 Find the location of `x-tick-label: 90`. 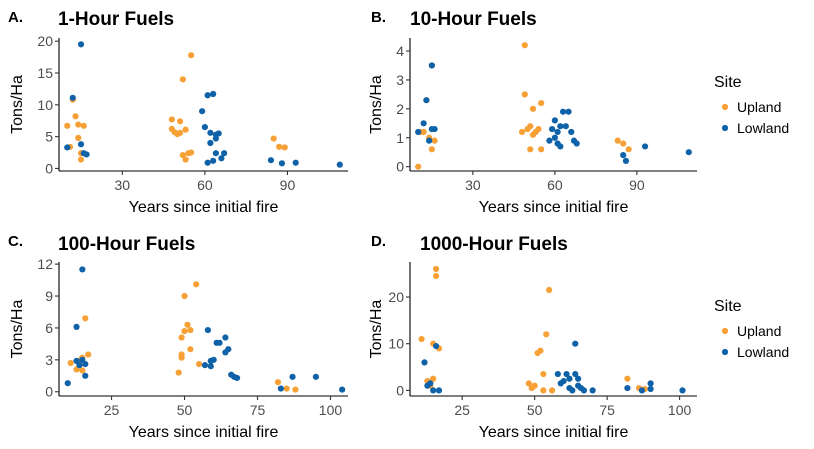

x-tick-label: 90 is located at coordinates (288, 185).